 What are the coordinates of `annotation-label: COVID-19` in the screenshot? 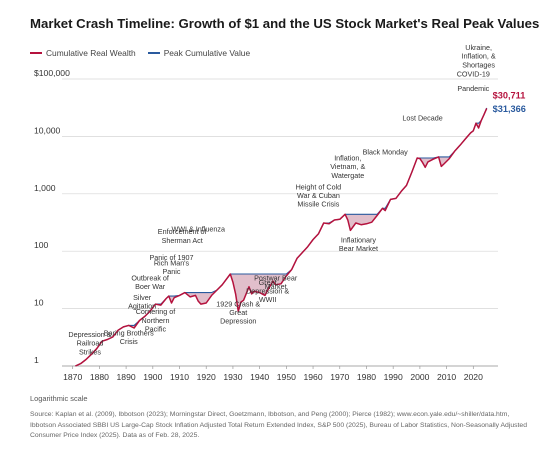 It's located at (473, 74).